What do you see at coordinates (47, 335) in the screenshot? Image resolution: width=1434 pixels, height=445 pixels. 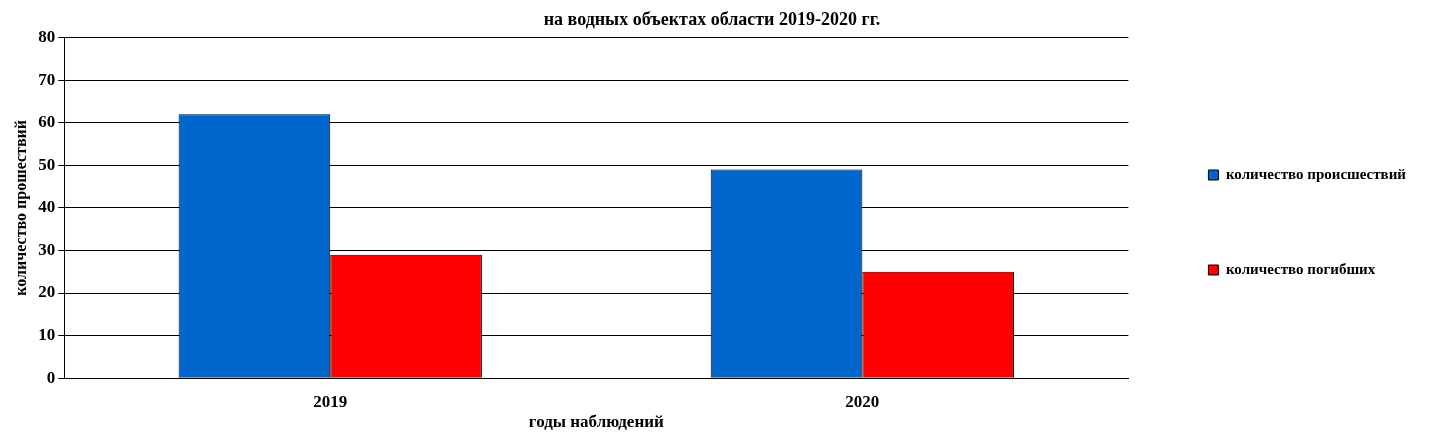 I see `y-tick-label: 10` at bounding box center [47, 335].